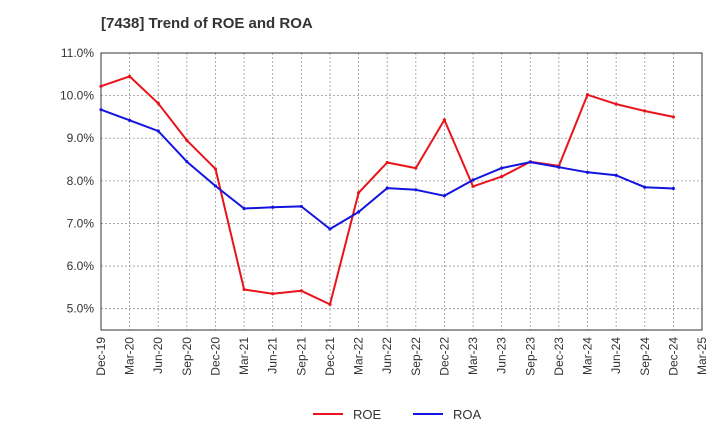 The image size is (720, 440). What do you see at coordinates (530, 356) in the screenshot?
I see `x-tick-label: Sep-23` at bounding box center [530, 356].